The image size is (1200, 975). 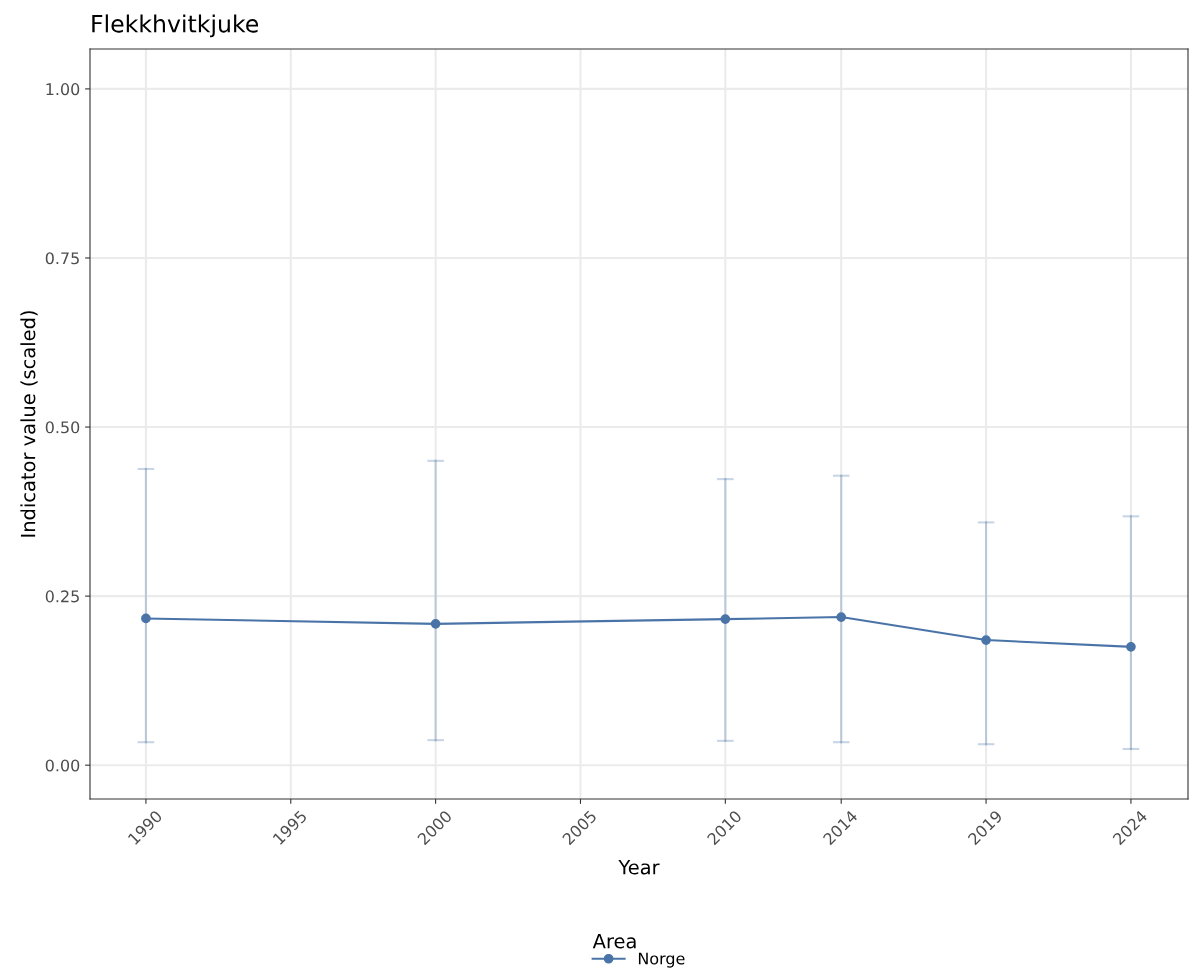 What do you see at coordinates (614, 941) in the screenshot?
I see `legend-title: Area` at bounding box center [614, 941].